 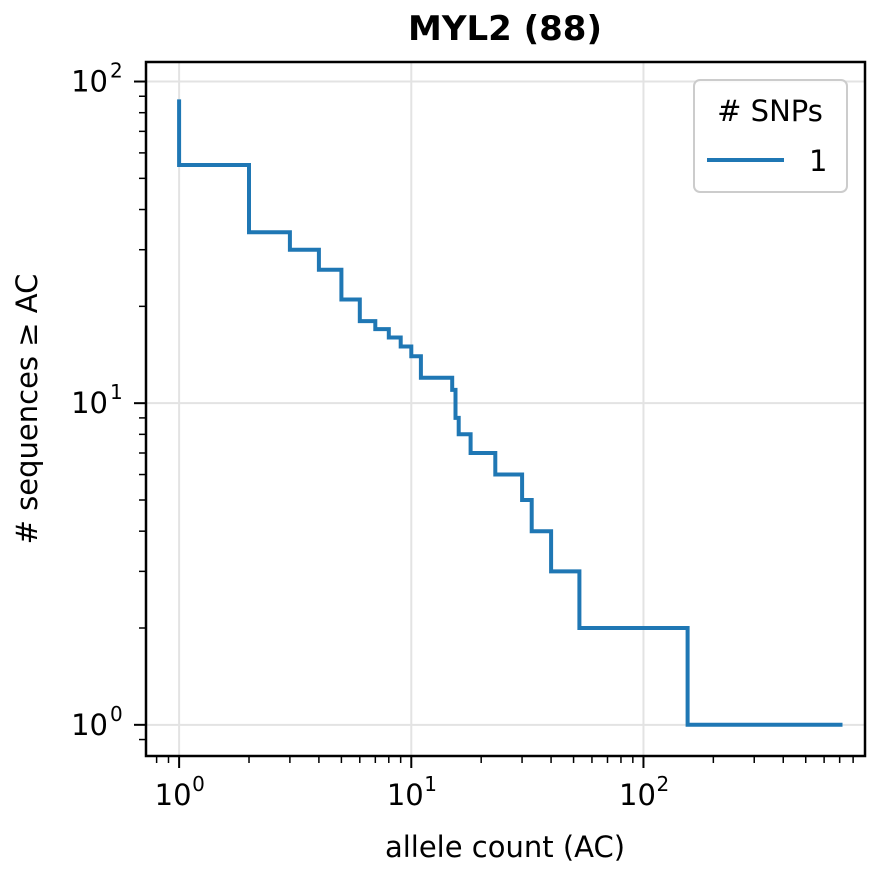 I want to click on legend: # SNPs 1, so click(x=770, y=136).